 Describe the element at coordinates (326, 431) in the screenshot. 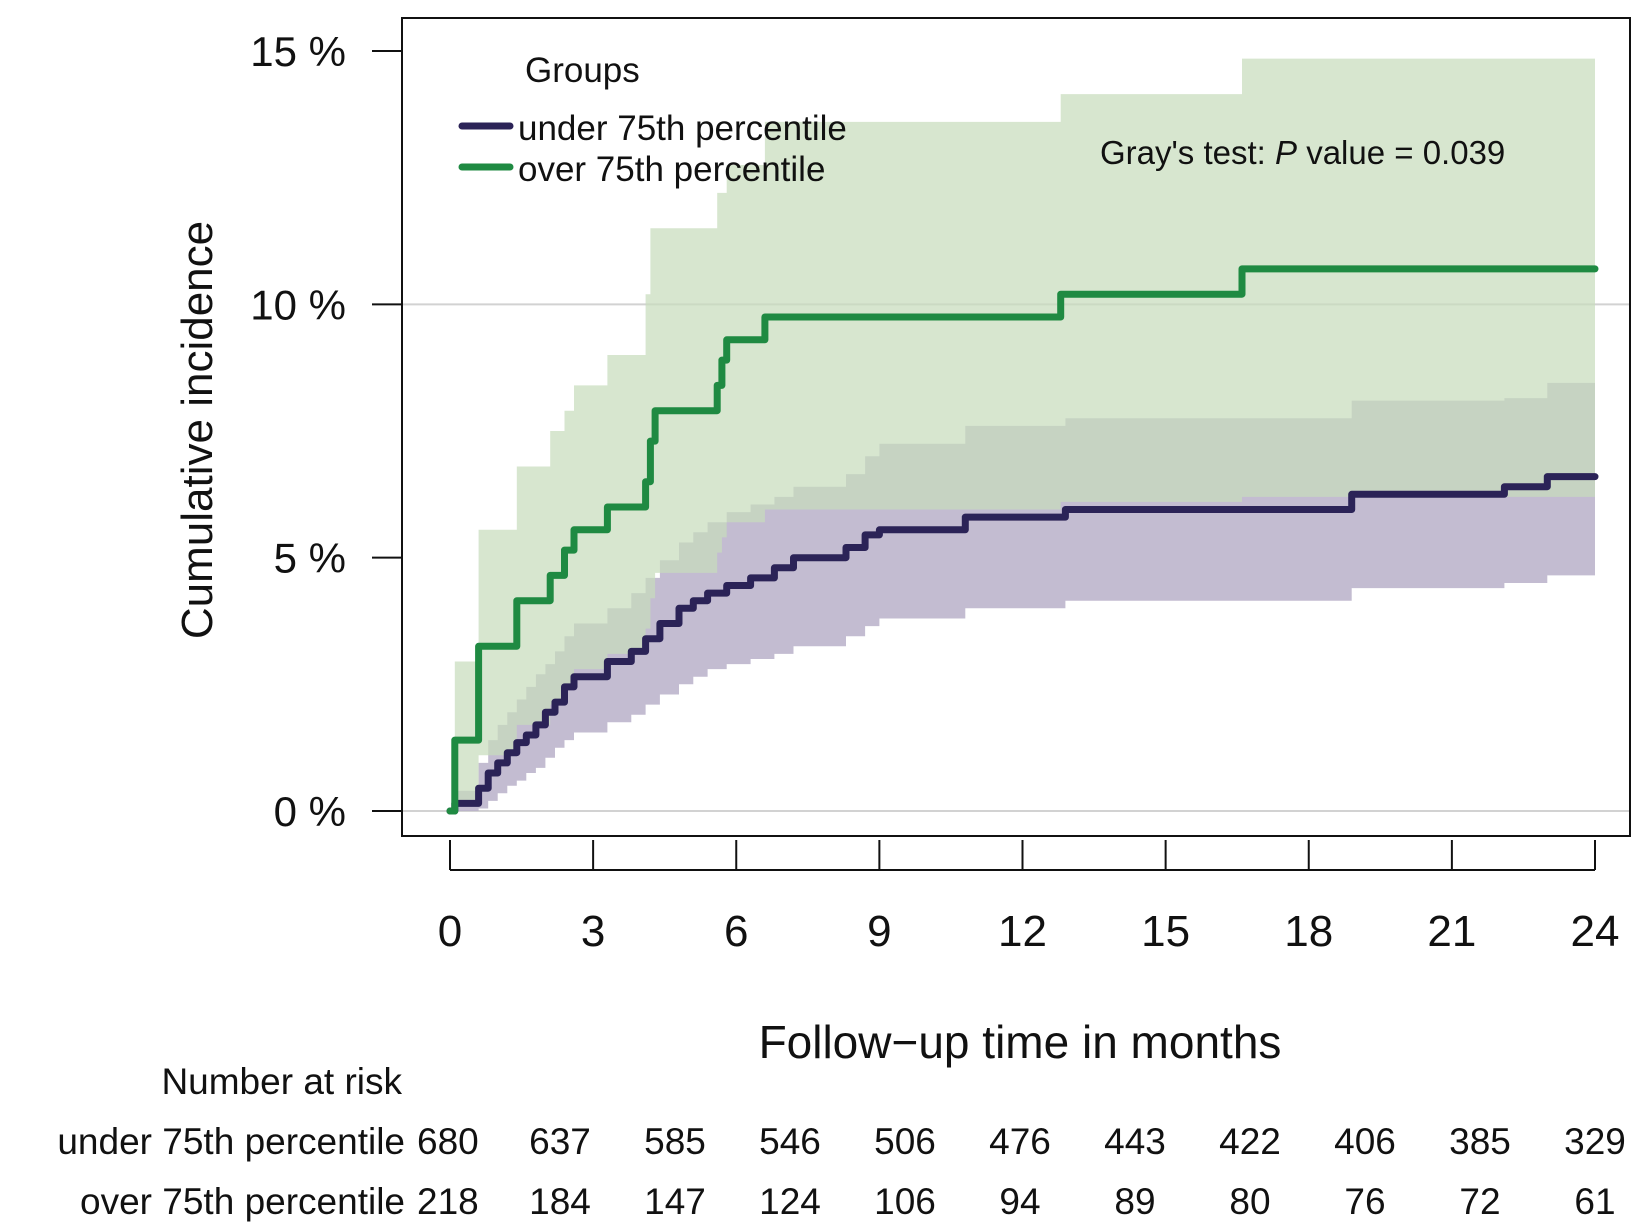

I see `y-axis: 0 % 5 % 10 % 15 %` at that location.